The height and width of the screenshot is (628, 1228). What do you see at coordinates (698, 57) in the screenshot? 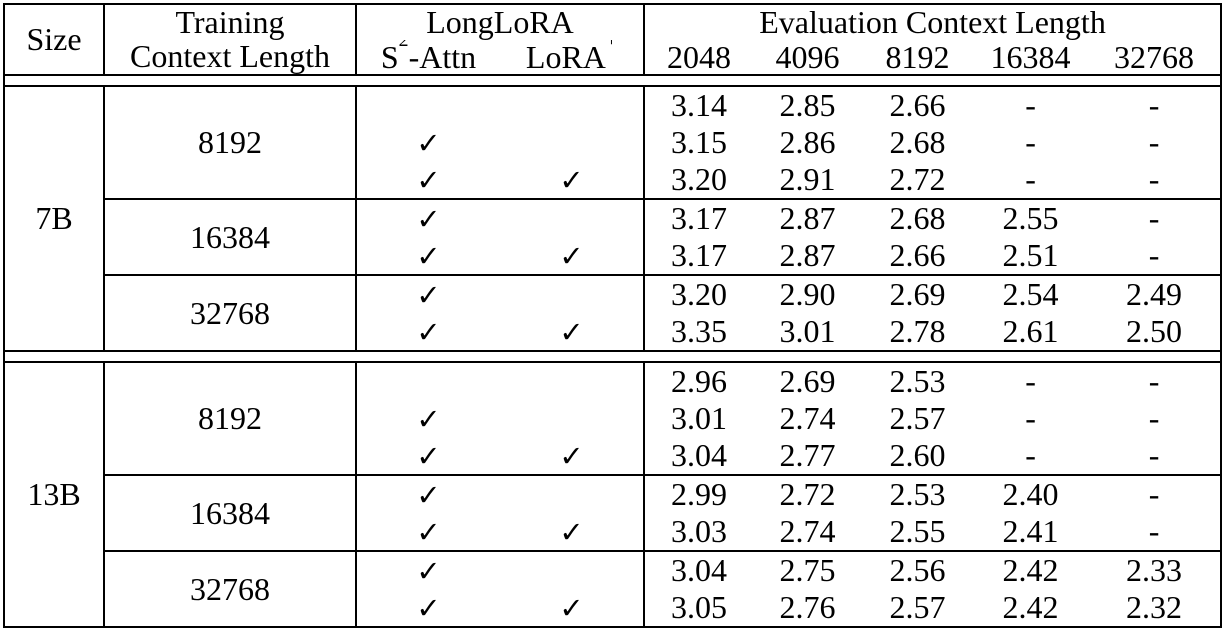
I see `eval-length-header: 2048` at bounding box center [698, 57].